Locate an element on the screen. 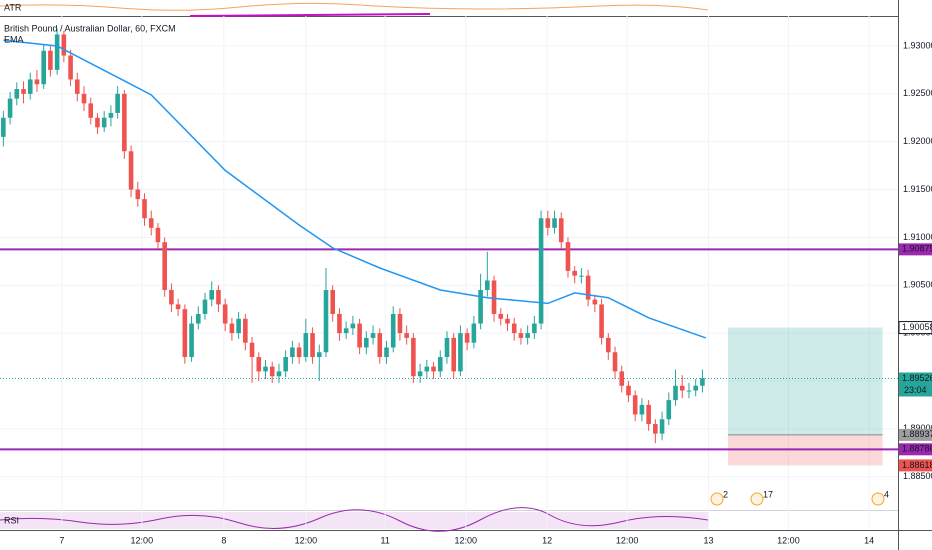 The width and height of the screenshot is (932, 550). y-tick-label: 1.92500 is located at coordinates (917, 93).